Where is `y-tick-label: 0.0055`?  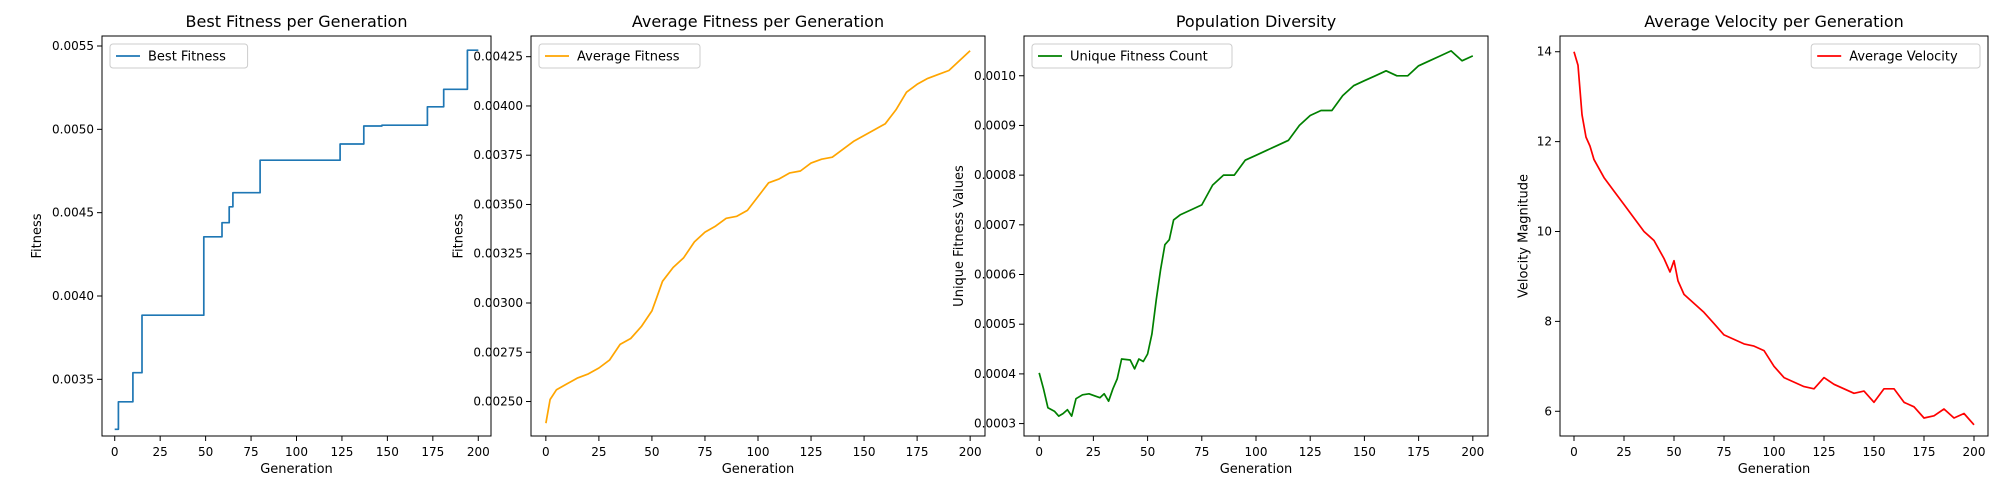 y-tick-label: 0.0055 is located at coordinates (73, 46).